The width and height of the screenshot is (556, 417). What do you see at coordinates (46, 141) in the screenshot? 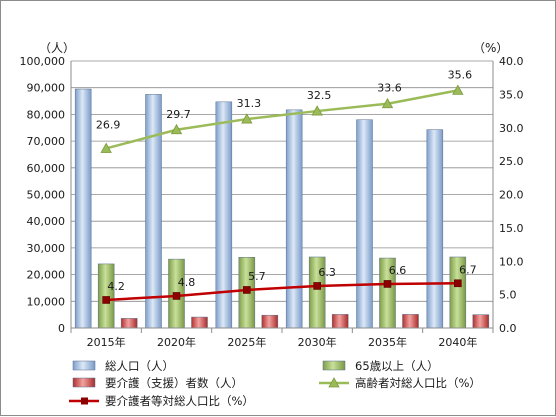
I see `left-tick-label: 70,000` at bounding box center [46, 141].